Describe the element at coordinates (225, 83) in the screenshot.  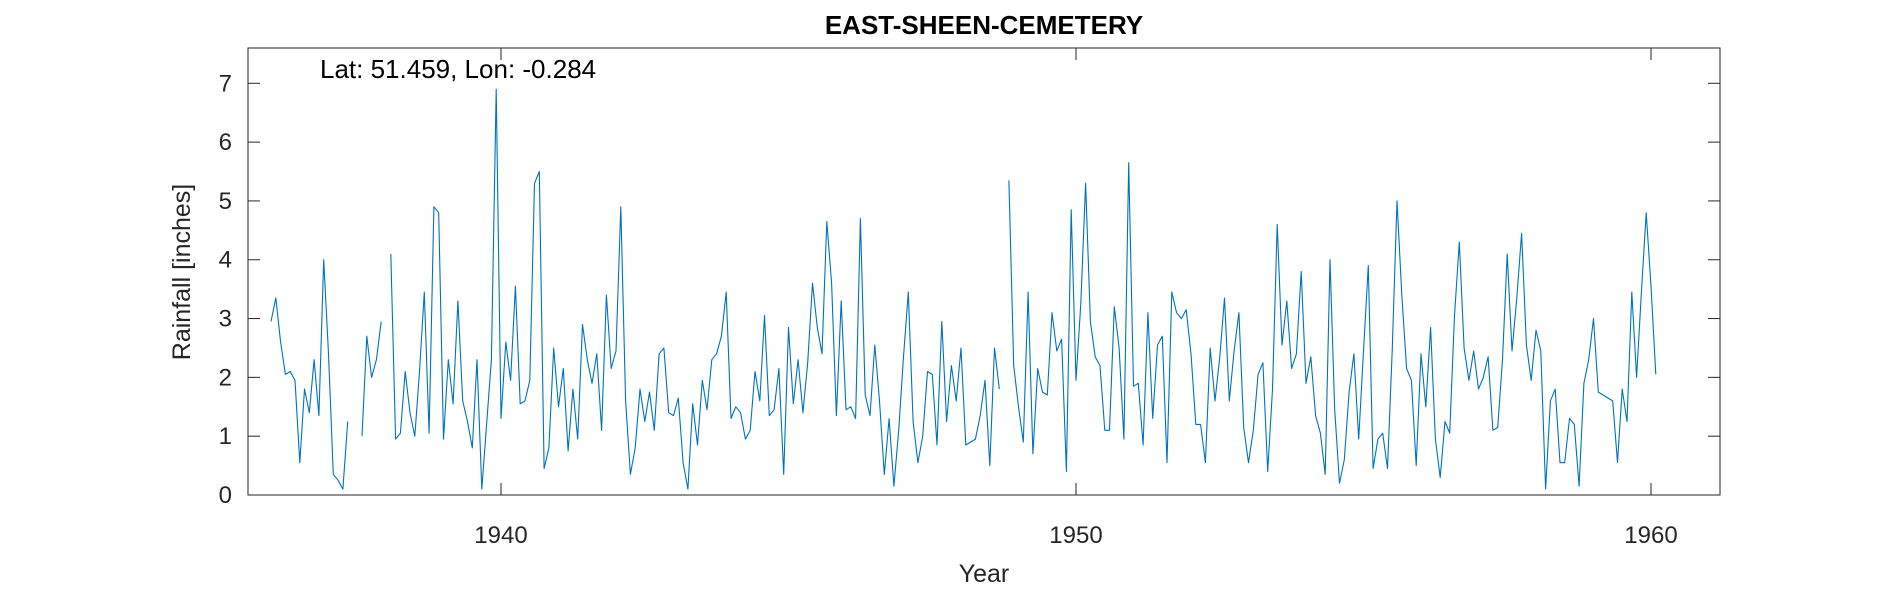
I see `y-tick-label: 7` at that location.